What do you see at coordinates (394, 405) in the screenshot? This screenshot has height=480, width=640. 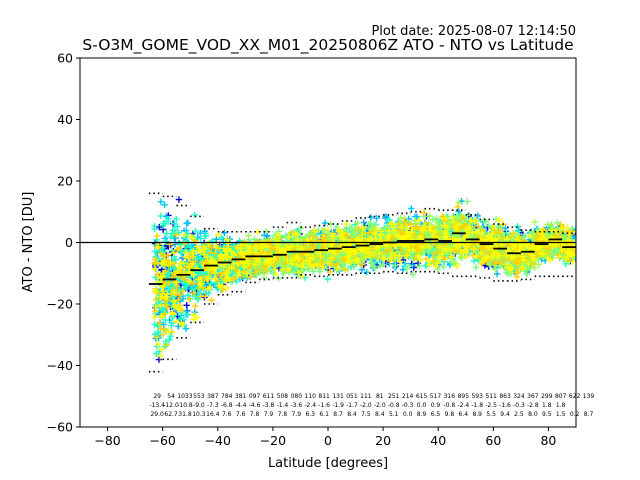 I see `bin-count-label: -0.8` at bounding box center [394, 405].